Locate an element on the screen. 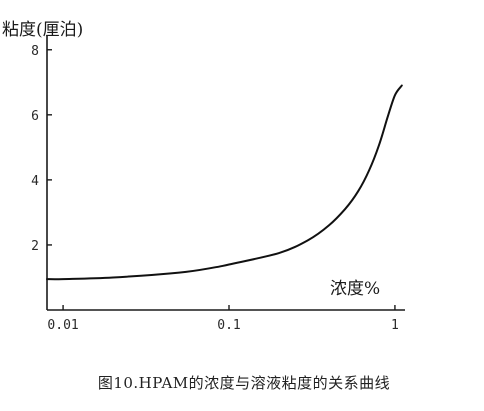  figure-caption: 图10.HPAM的浓度与溶液粘度的关系曲线 is located at coordinates (244, 383).